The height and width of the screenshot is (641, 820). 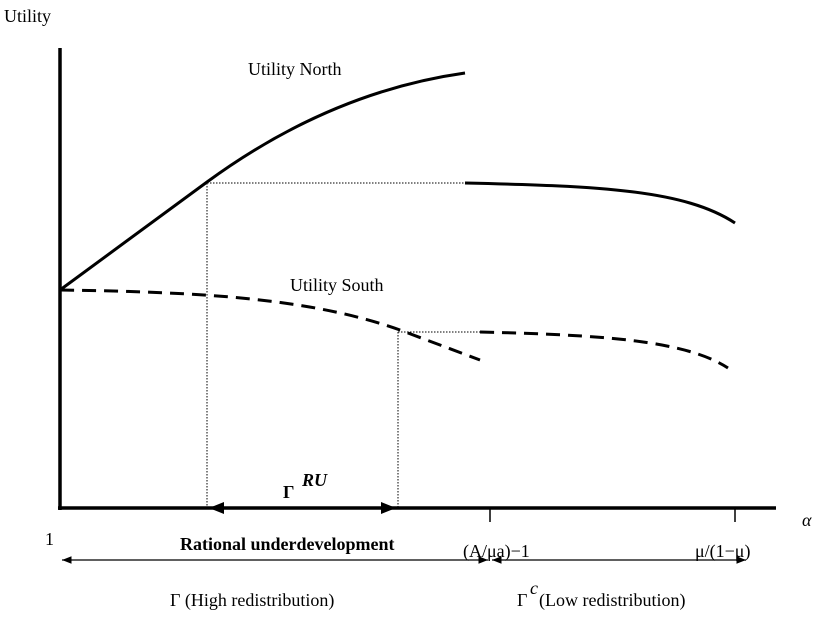 I want to click on north-label: Utility North, so click(x=295, y=69).